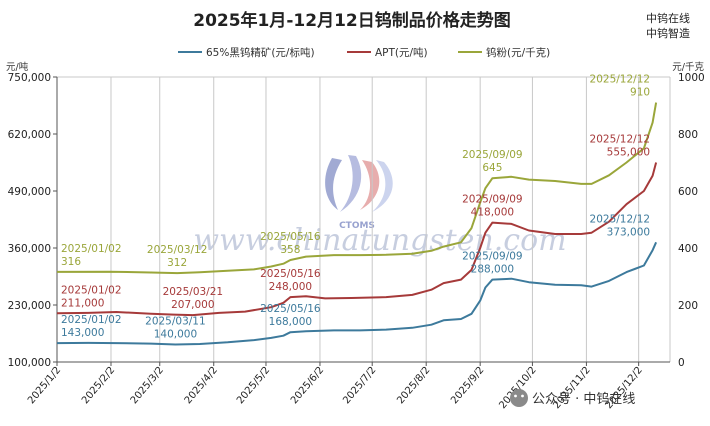 Image resolution: width=710 pixels, height=426 pixels. What do you see at coordinates (401, 52) in the screenshot?
I see `legend-label: APT(元/吨)` at bounding box center [401, 52].